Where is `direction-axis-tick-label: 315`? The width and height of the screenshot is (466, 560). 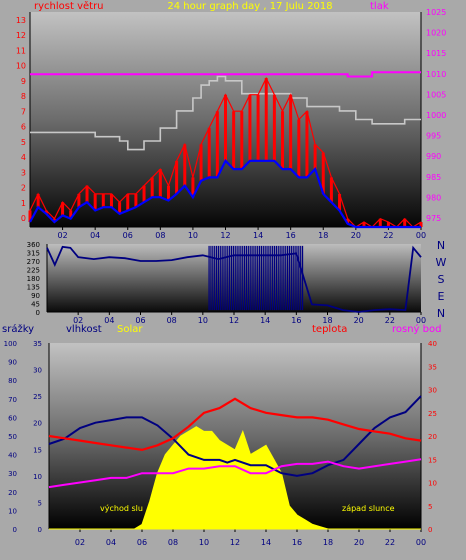
direction-axis-tick-label: 315 is located at coordinates (33, 254).